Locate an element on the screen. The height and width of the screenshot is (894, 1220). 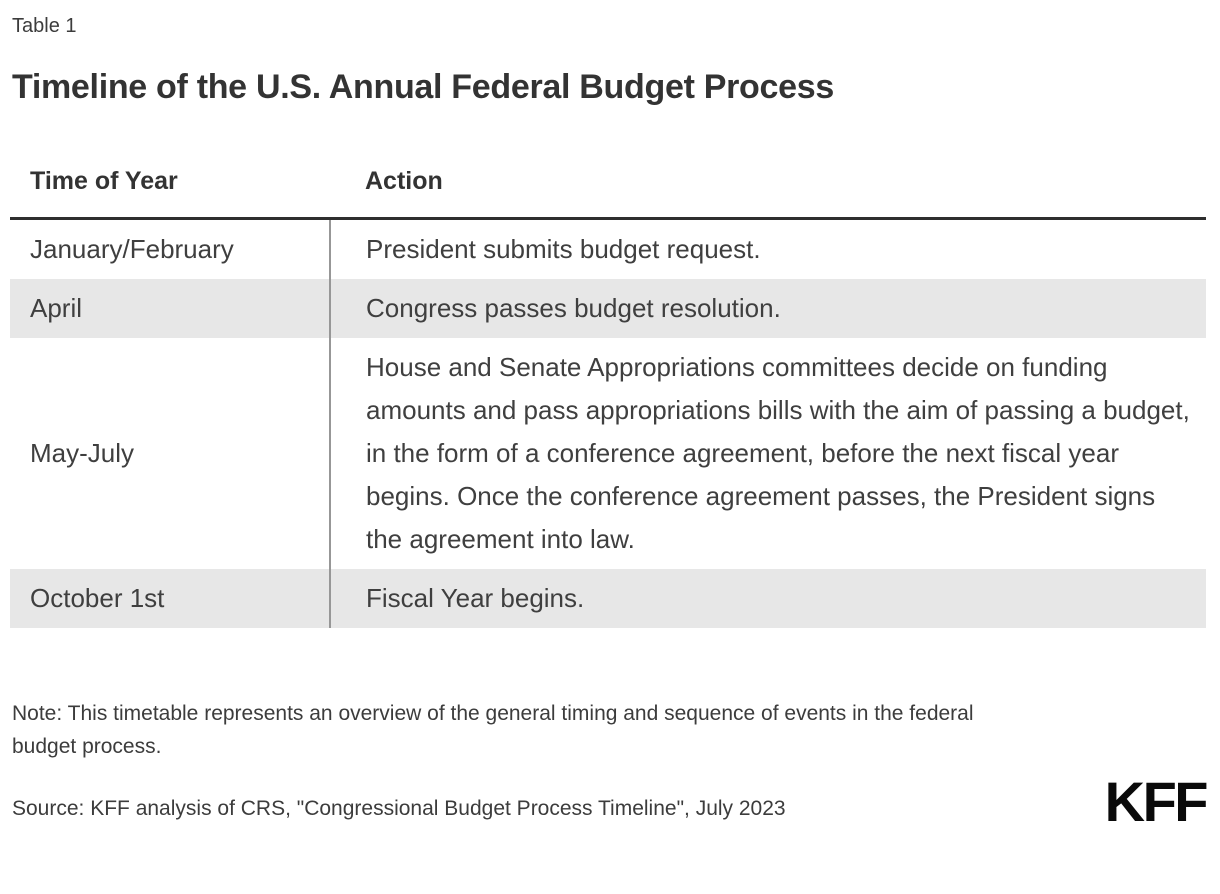
time-of-year-cell: May-July is located at coordinates (82, 452).